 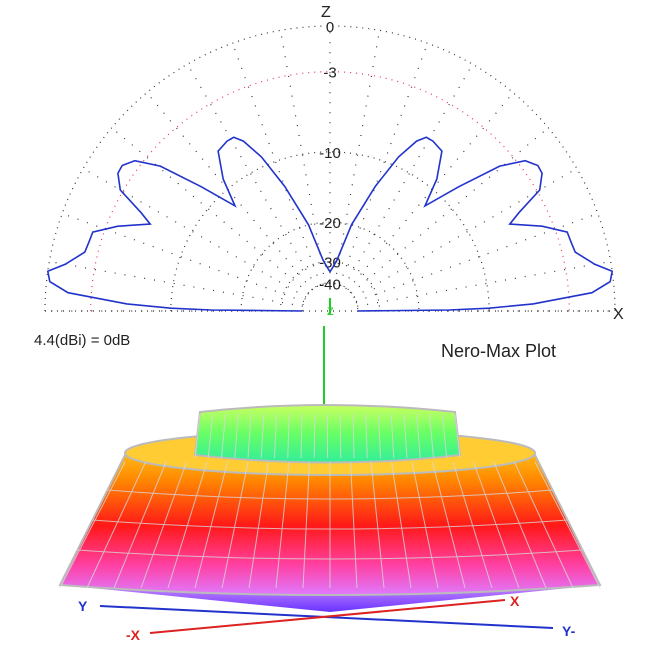 What do you see at coordinates (83, 606) in the screenshot?
I see `y-plus-label: Y` at bounding box center [83, 606].